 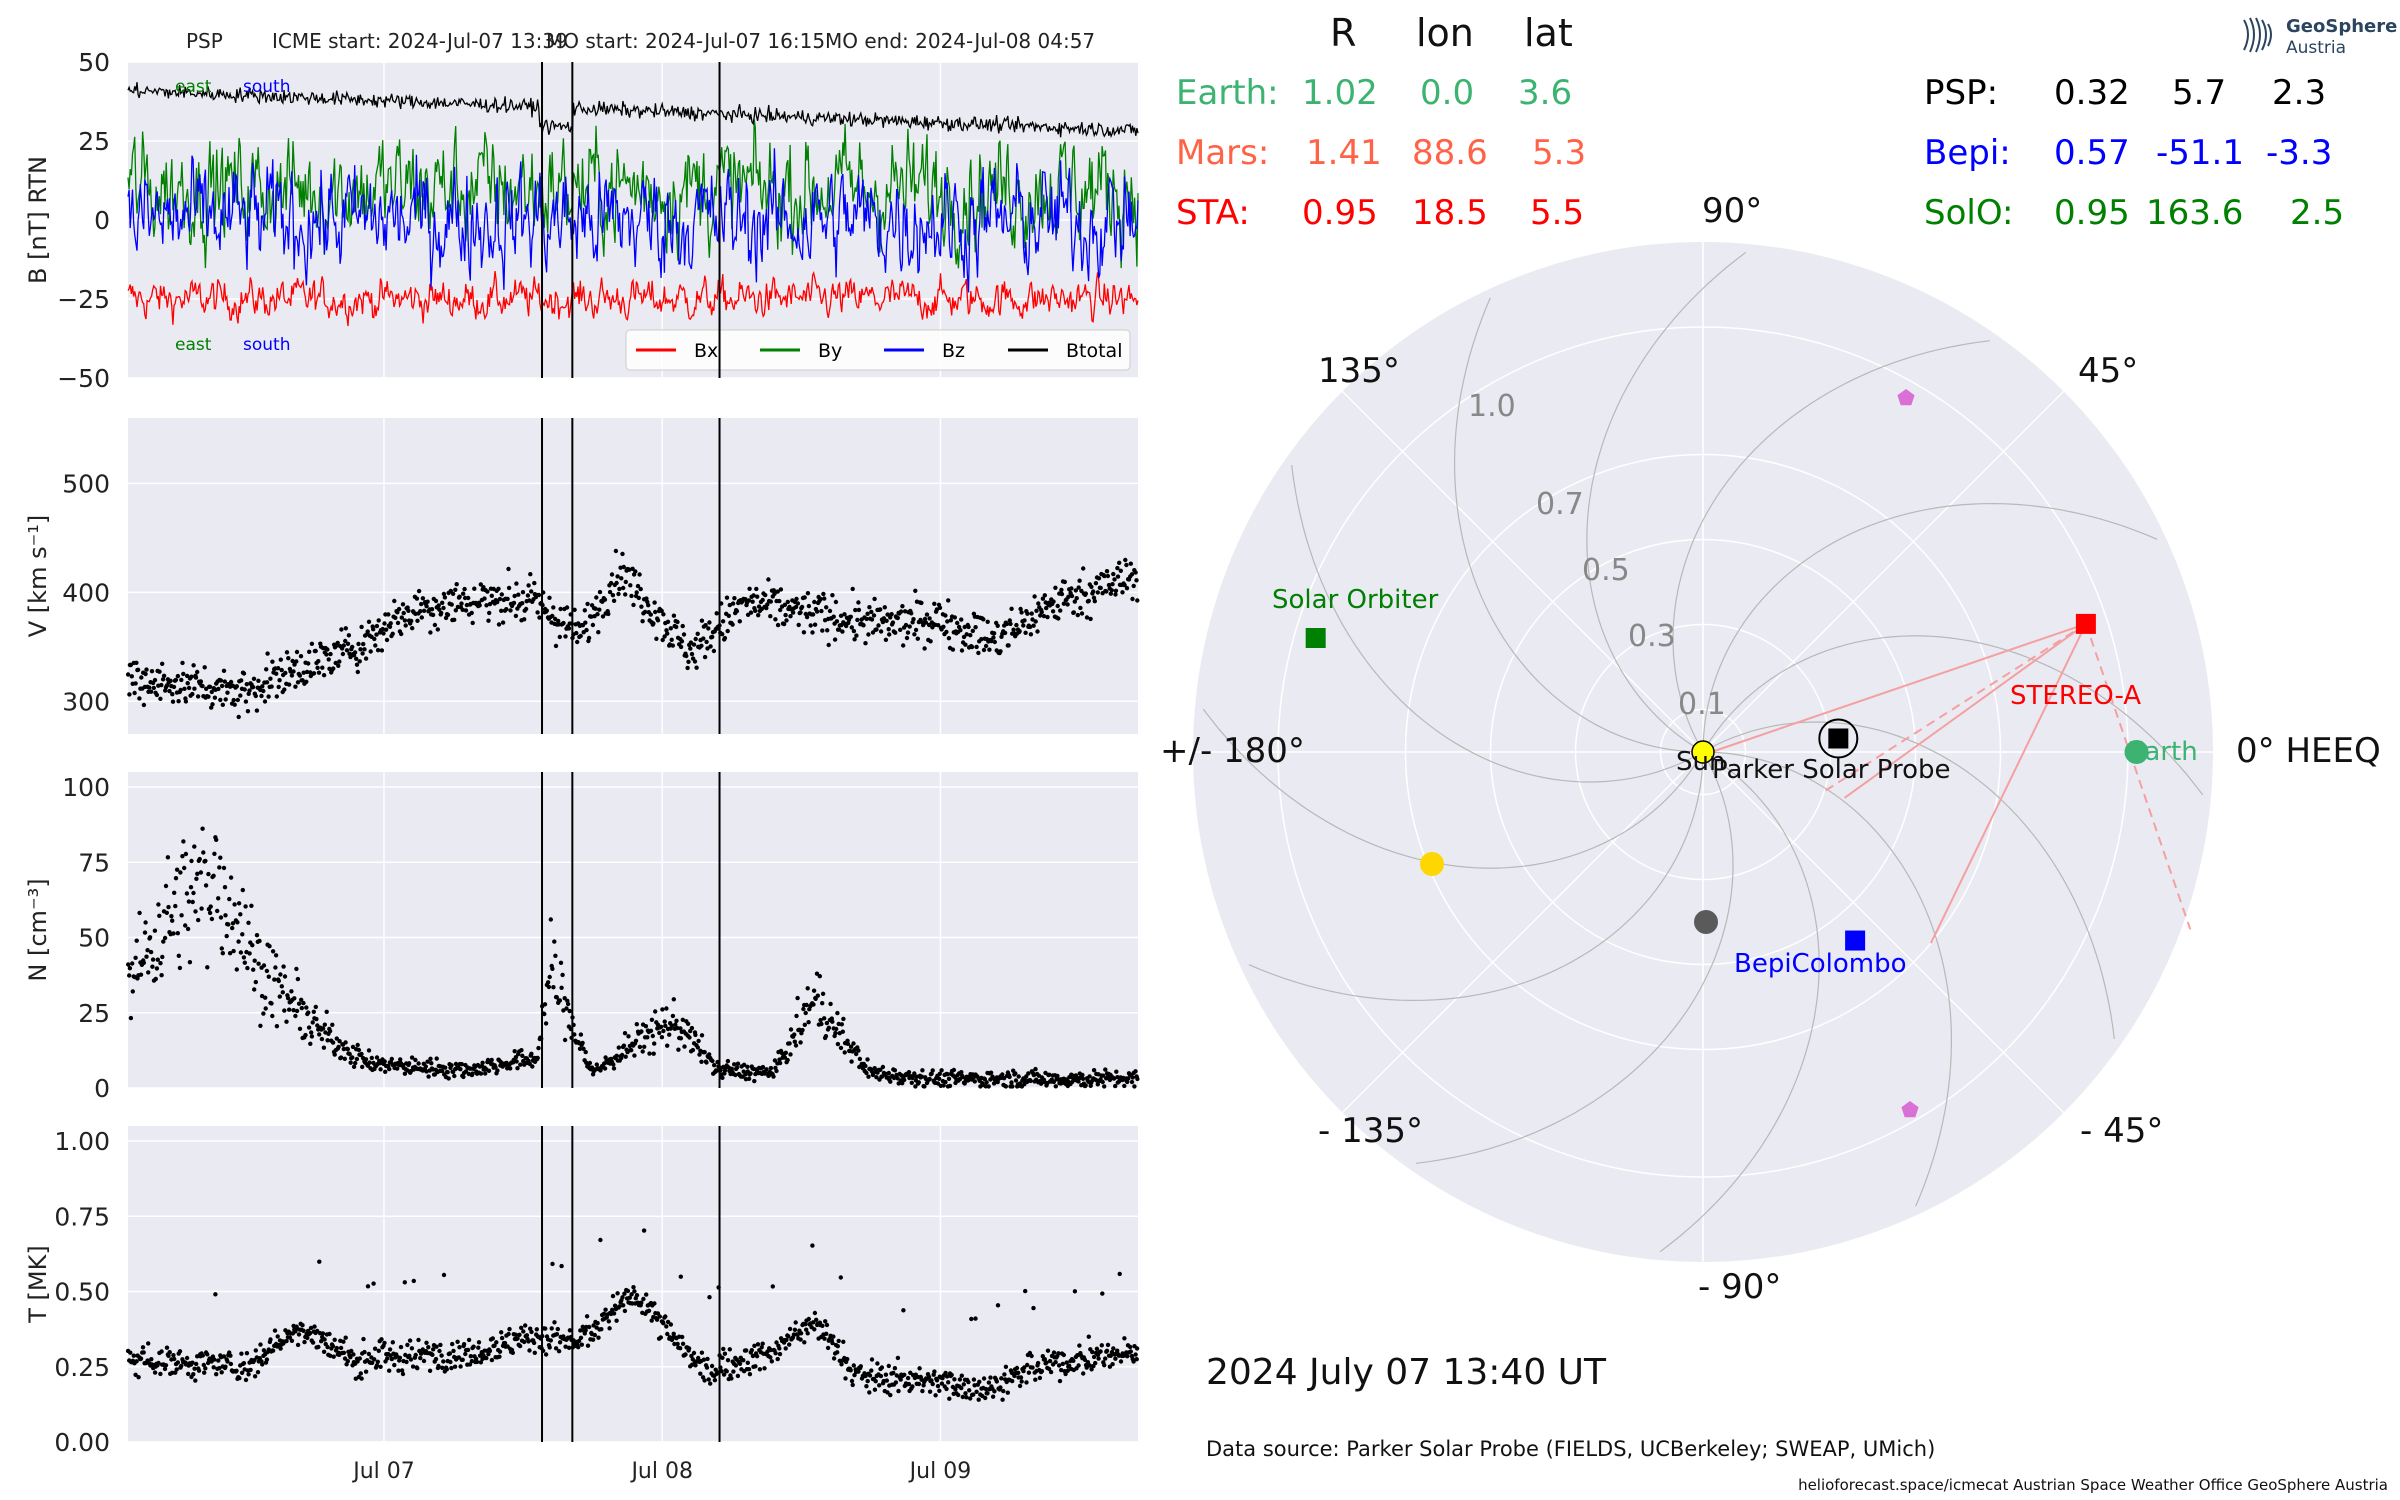 What do you see at coordinates (2163, 752) in the screenshot?
I see `earth-label: Earth` at bounding box center [2163, 752].